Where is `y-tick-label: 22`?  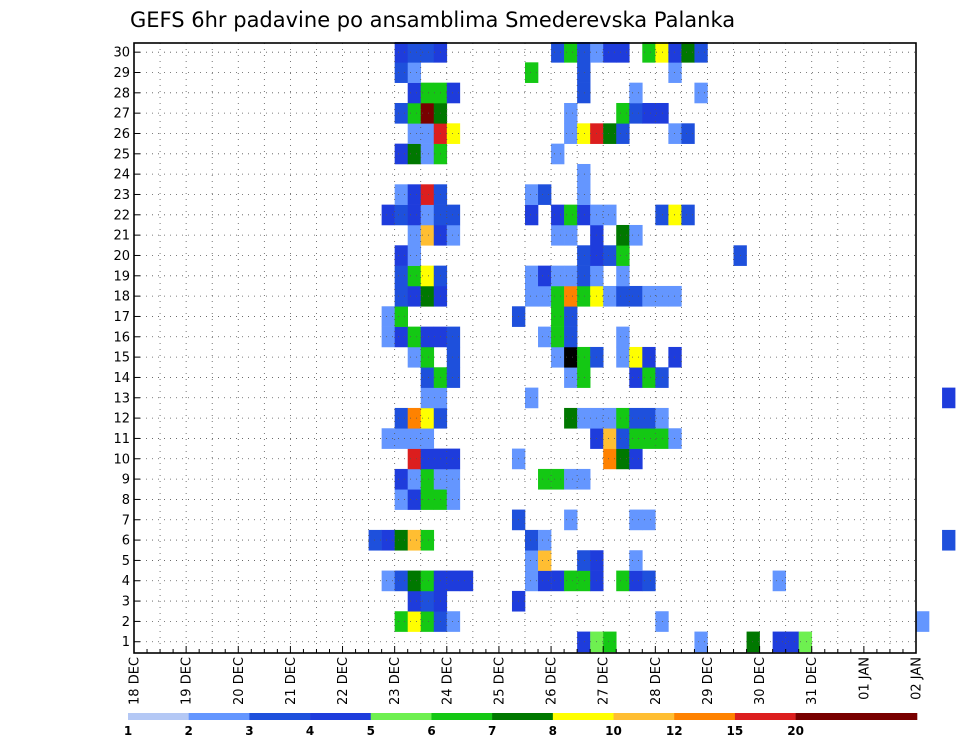 y-tick-label: 22 is located at coordinates (121, 215).